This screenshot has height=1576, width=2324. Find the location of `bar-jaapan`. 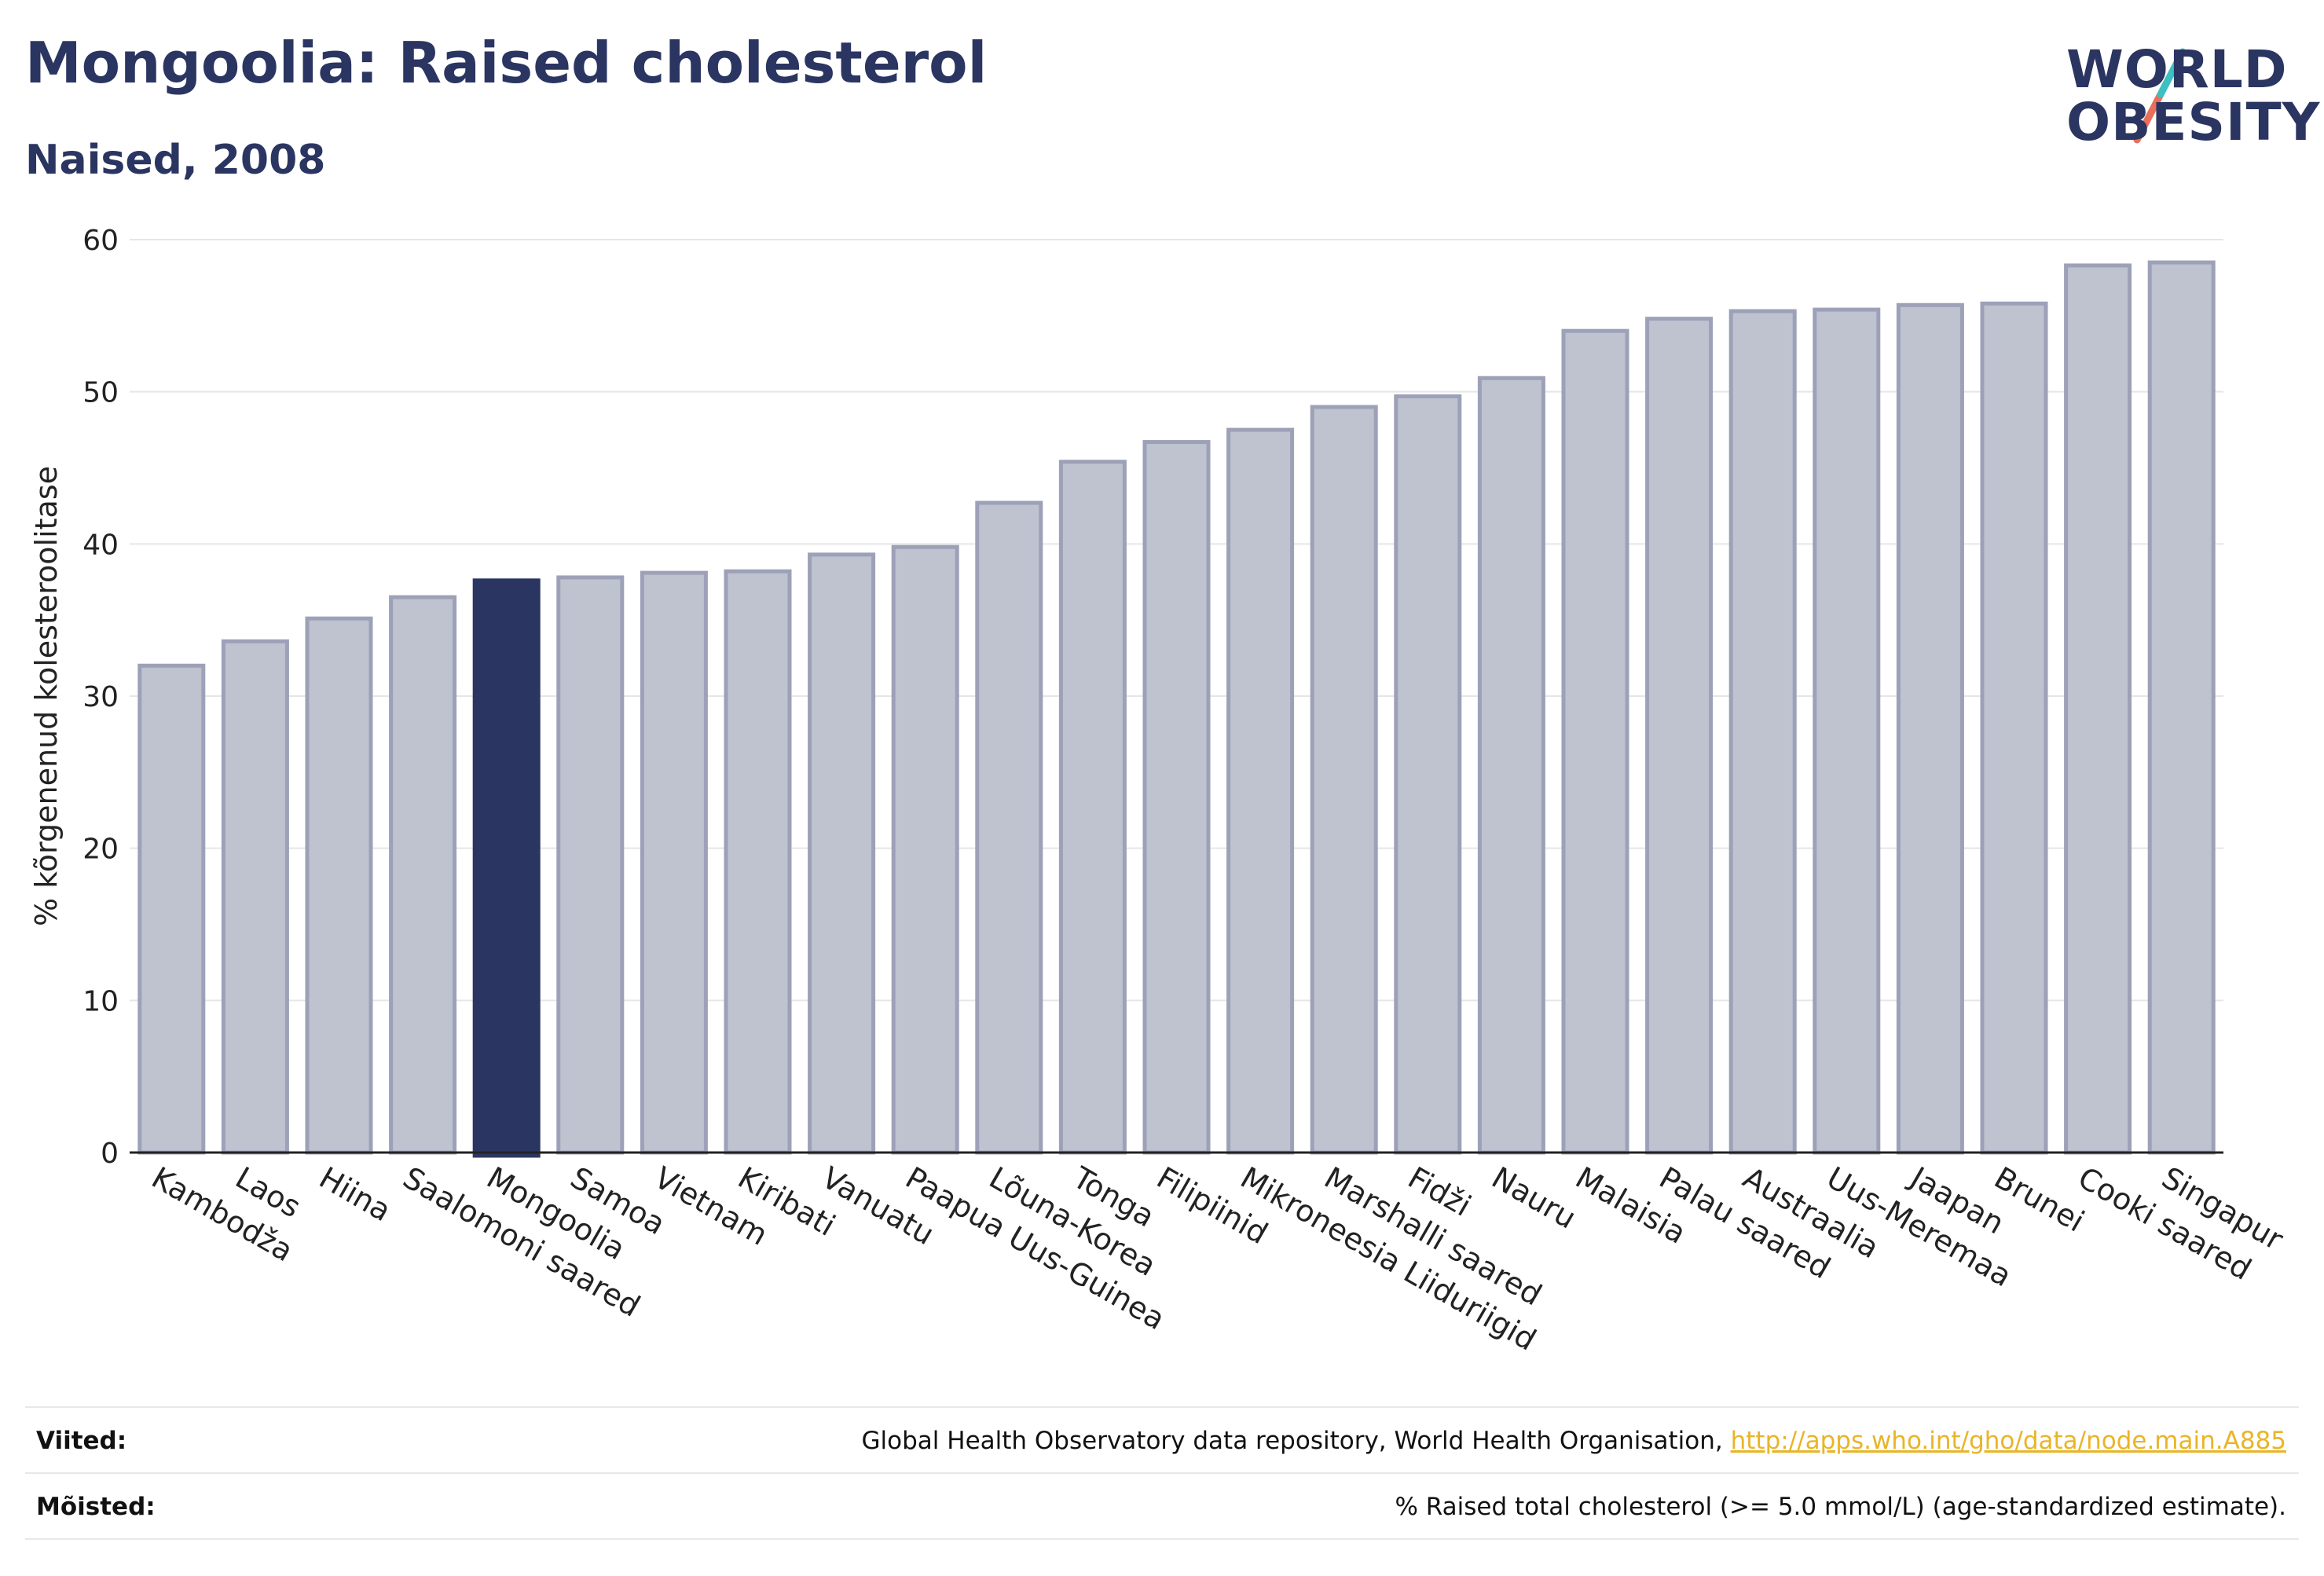

bar-jaapan is located at coordinates (1930, 728).